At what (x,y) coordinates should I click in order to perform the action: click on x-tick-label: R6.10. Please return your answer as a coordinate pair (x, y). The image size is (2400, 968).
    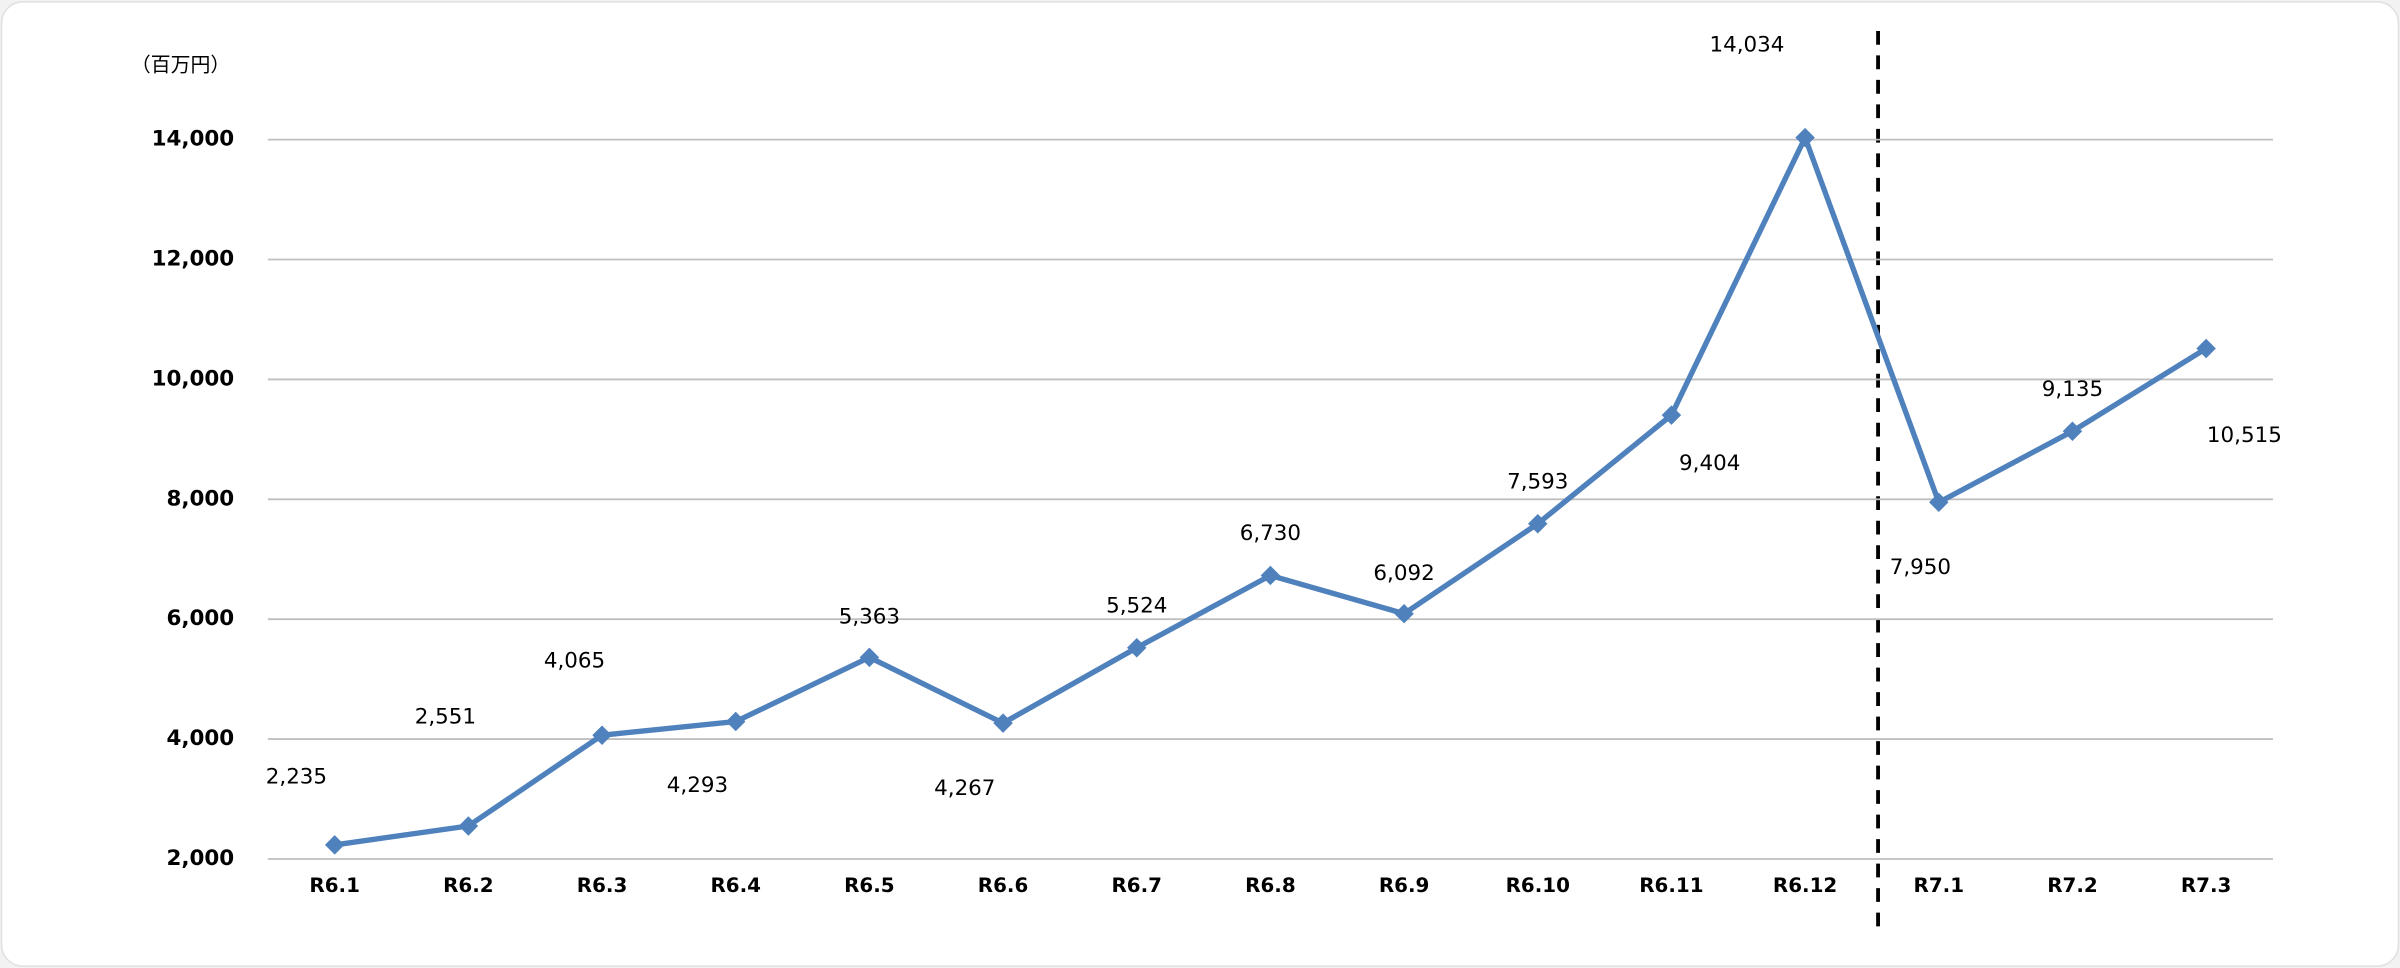
    Looking at the image, I should click on (1538, 885).